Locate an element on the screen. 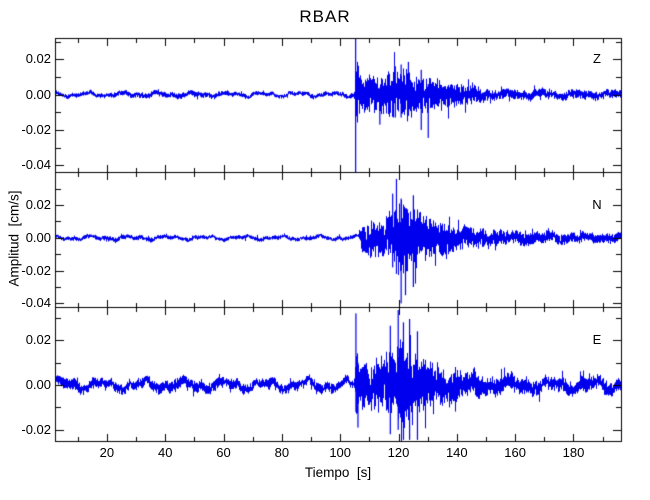  x-tick-label: 20 is located at coordinates (107, 452).